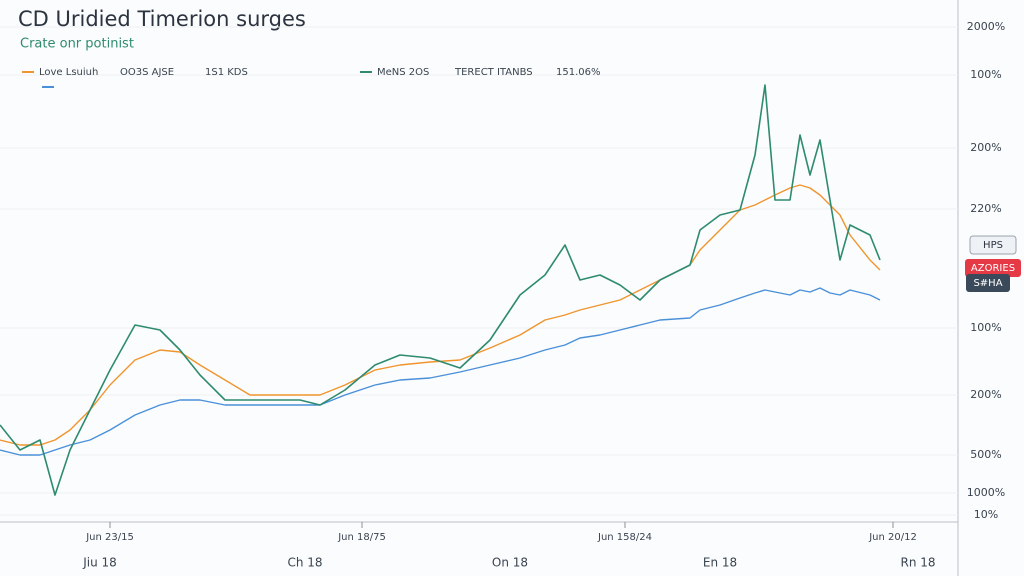 The width and height of the screenshot is (1024, 576). I want to click on legend-stat: OO3S AJSE, so click(147, 72).